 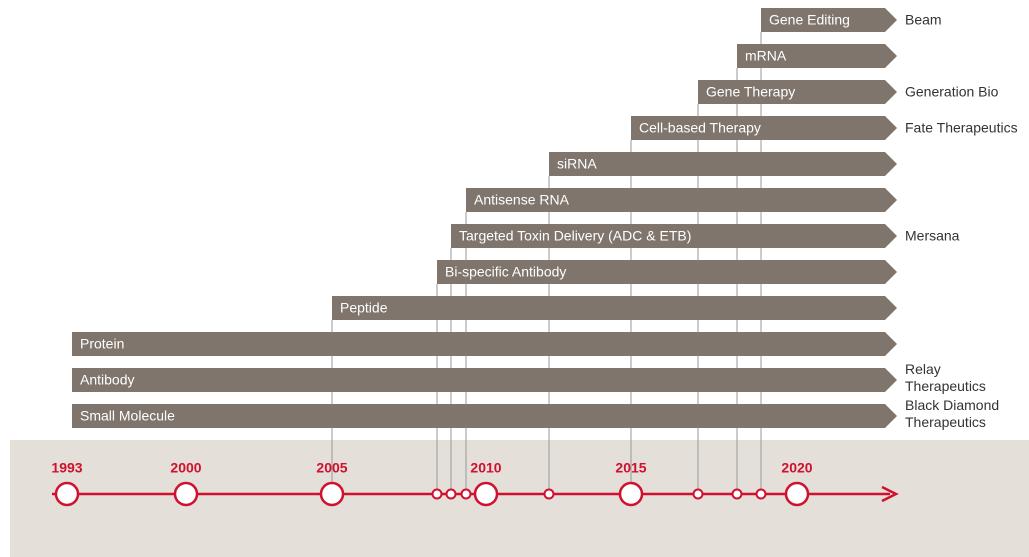 I want to click on bar-label: Protein, so click(x=102, y=344).